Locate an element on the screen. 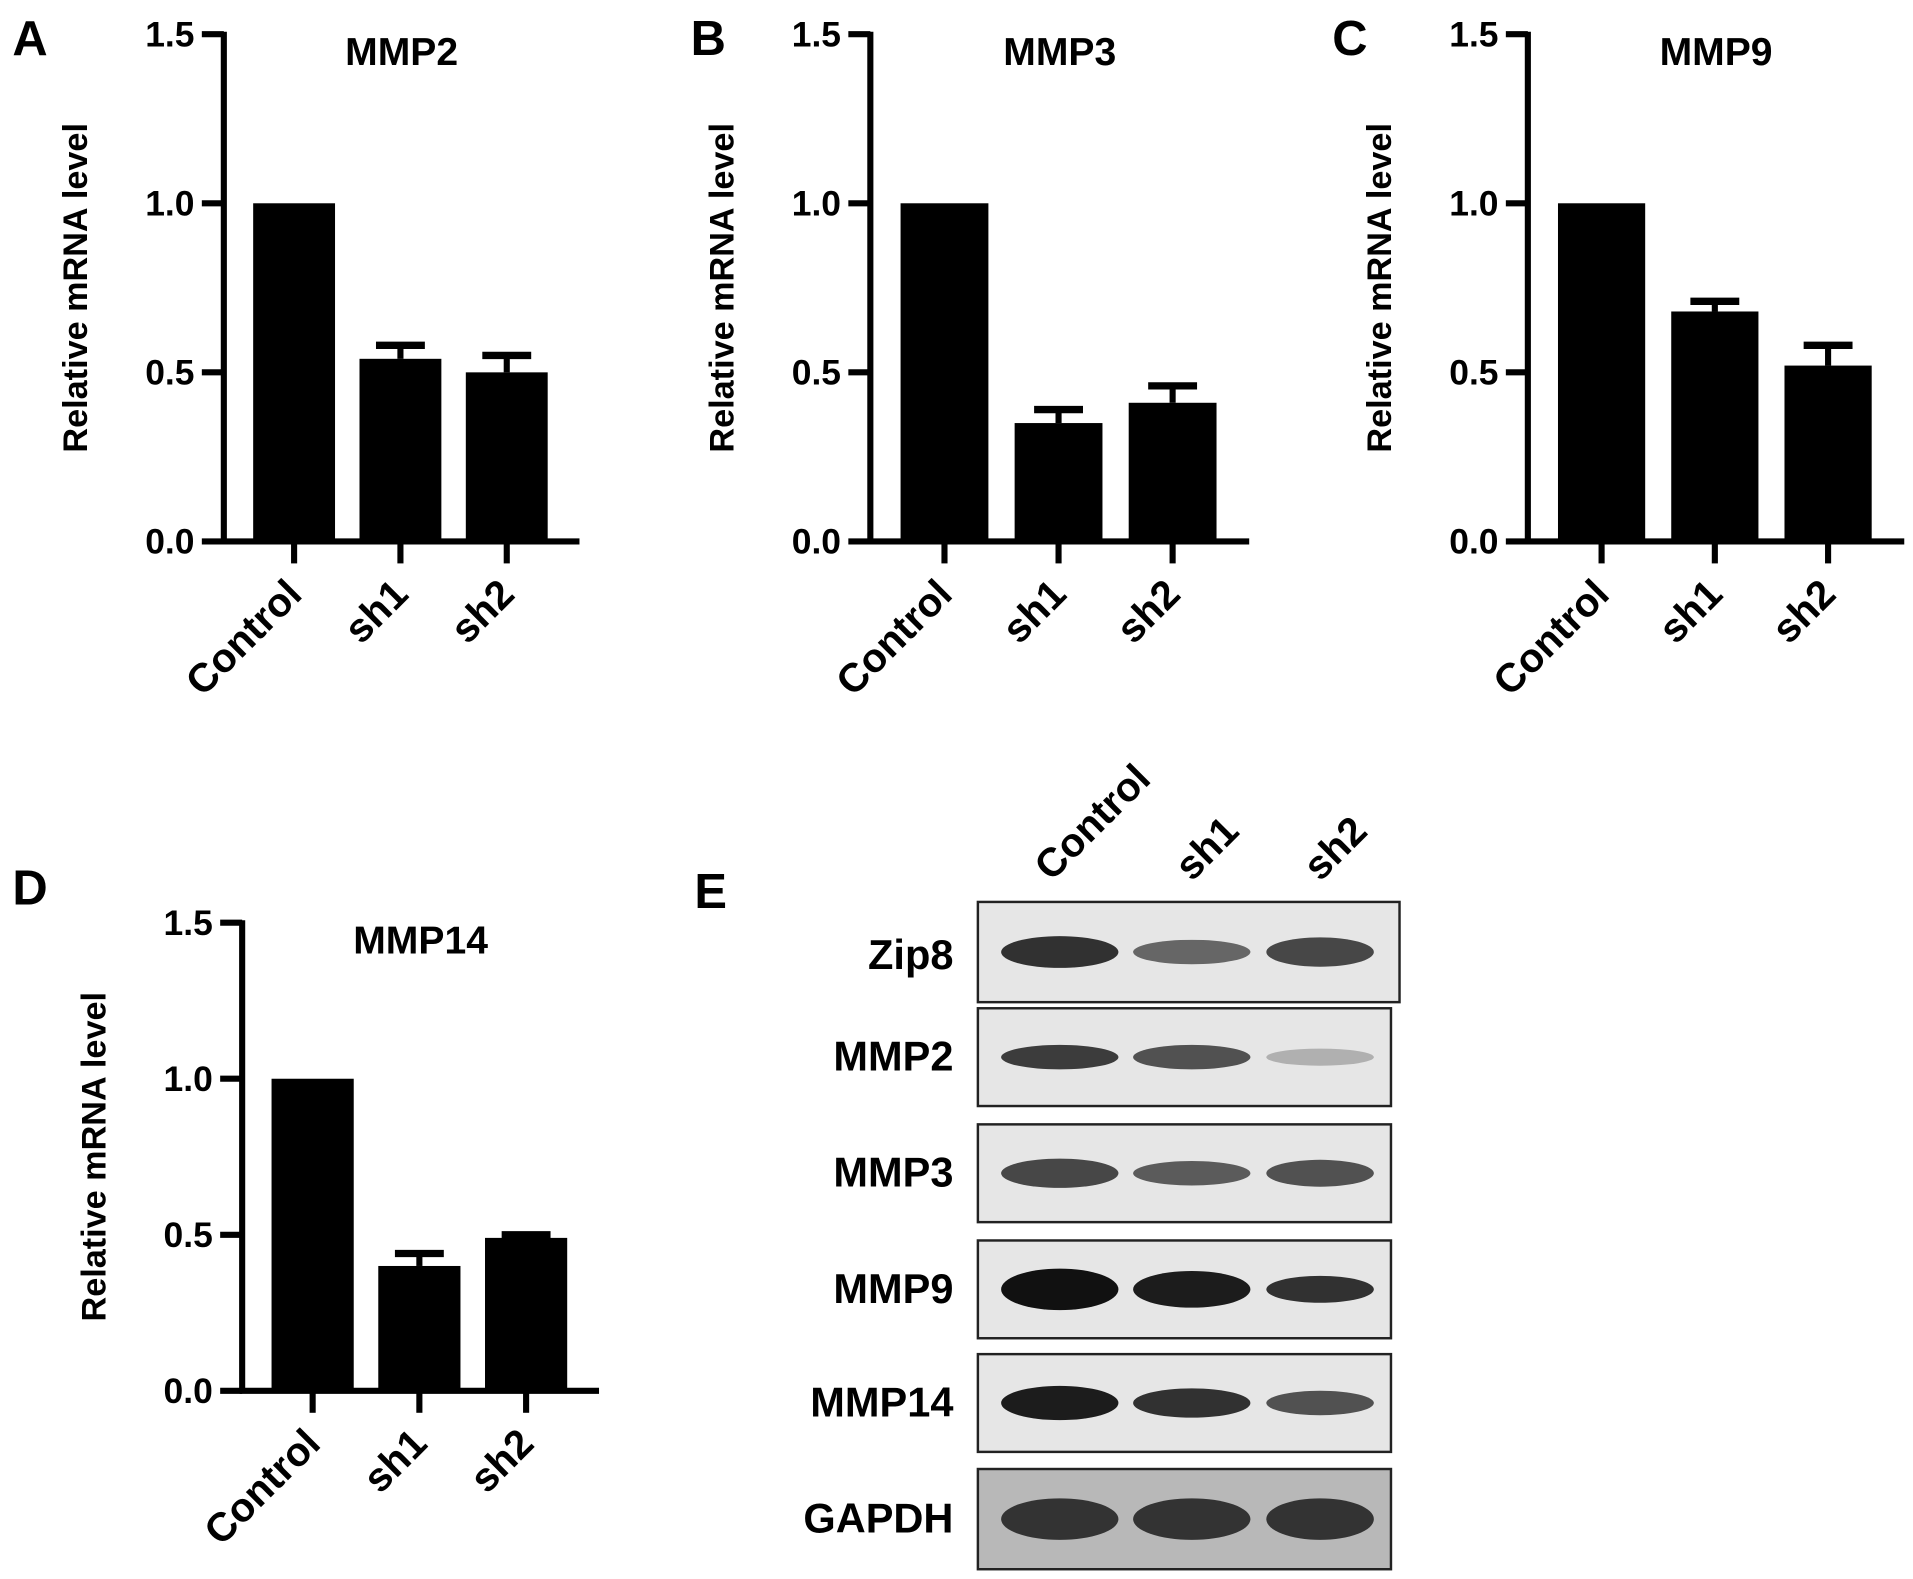  panel-letter: E is located at coordinates (710, 892).